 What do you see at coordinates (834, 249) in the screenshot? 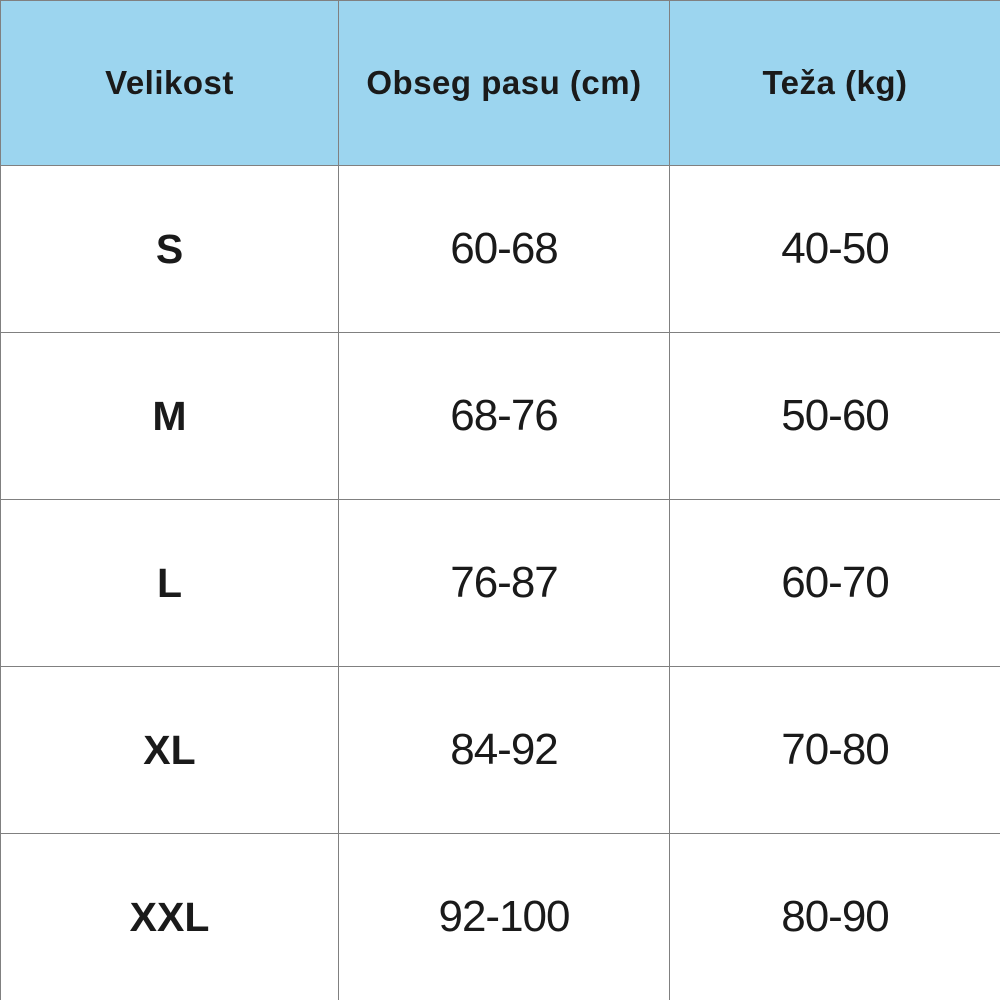
I see `weight-value: 40-50` at bounding box center [834, 249].